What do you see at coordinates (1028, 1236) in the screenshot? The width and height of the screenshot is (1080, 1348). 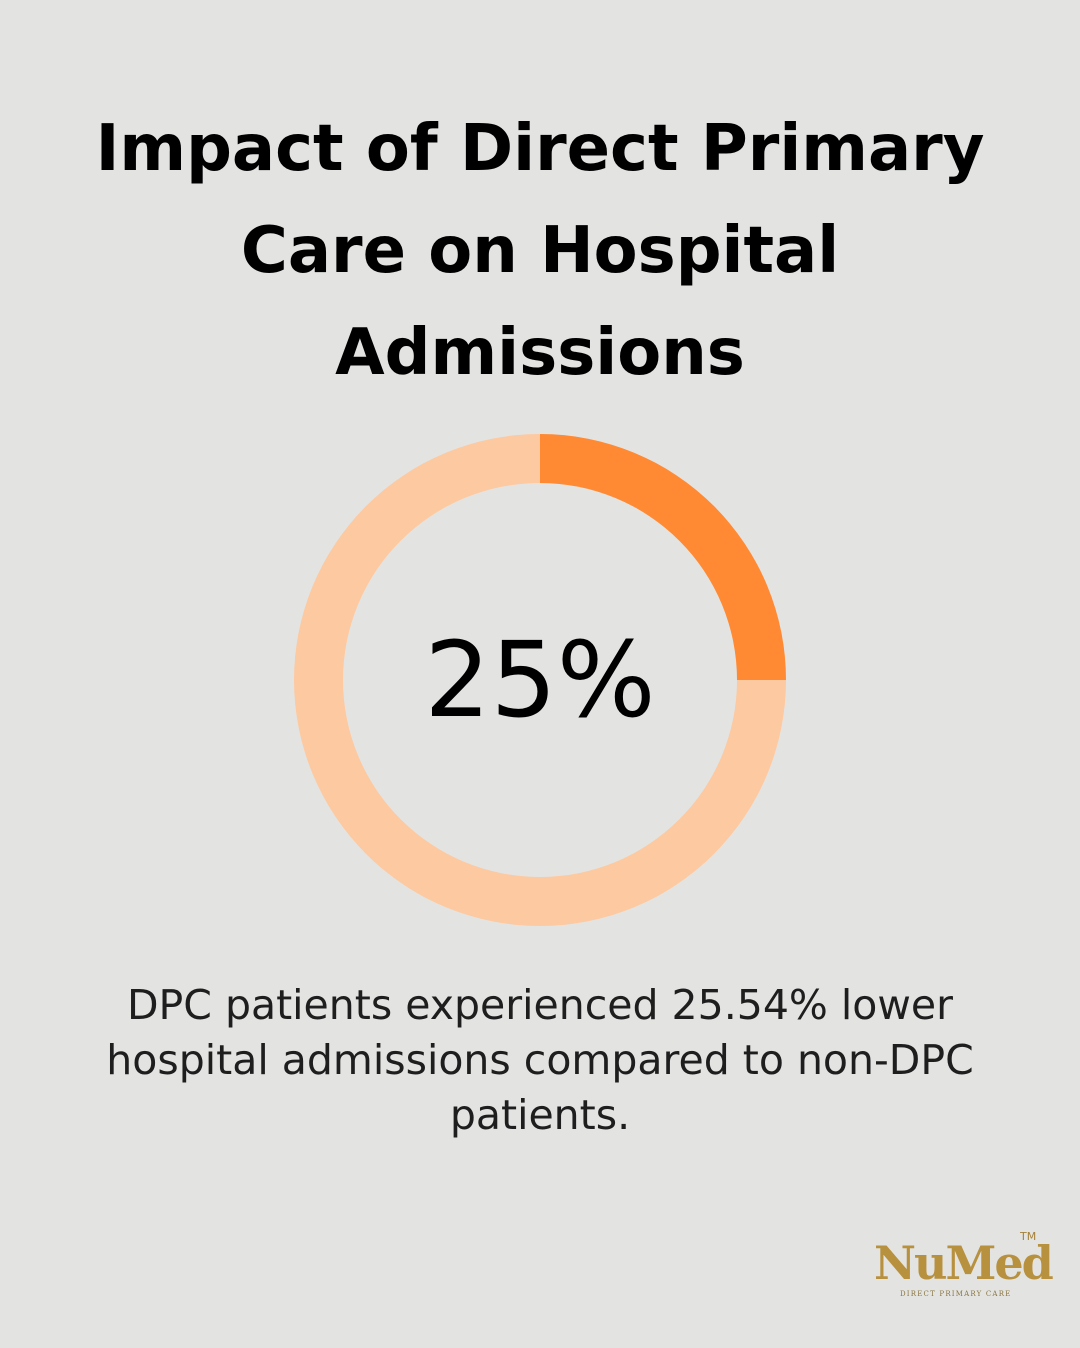 I see `logo-trademark: TM` at bounding box center [1028, 1236].